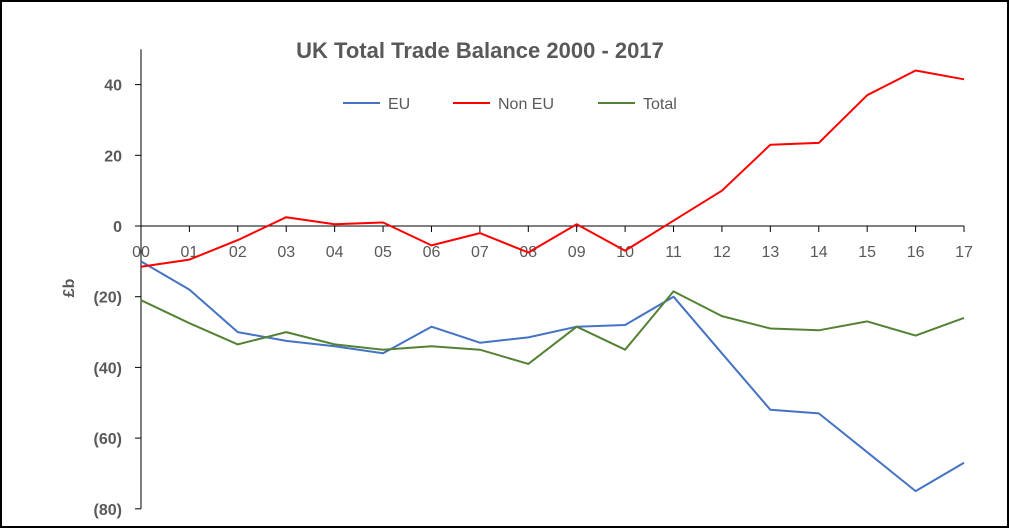 Image resolution: width=1009 pixels, height=528 pixels. Describe the element at coordinates (552, 327) in the screenshot. I see `series-line-total` at that location.